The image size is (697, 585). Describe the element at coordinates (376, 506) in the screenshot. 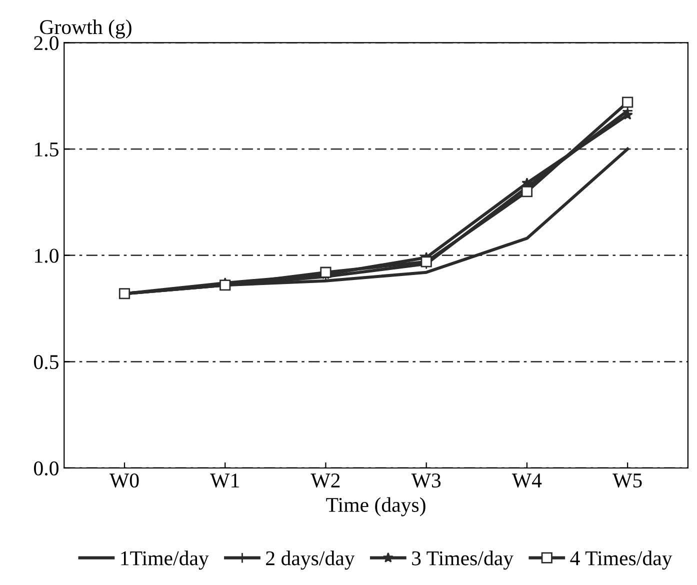

I see `x-axis-title: Time (days)` at that location.